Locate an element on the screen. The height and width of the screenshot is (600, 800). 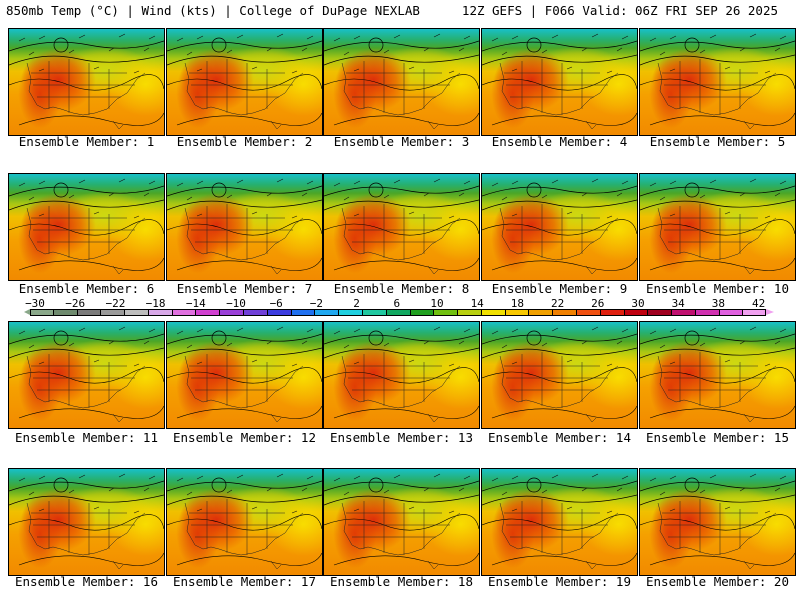
colorbar-tick-label: 26 is located at coordinates (598, 303).